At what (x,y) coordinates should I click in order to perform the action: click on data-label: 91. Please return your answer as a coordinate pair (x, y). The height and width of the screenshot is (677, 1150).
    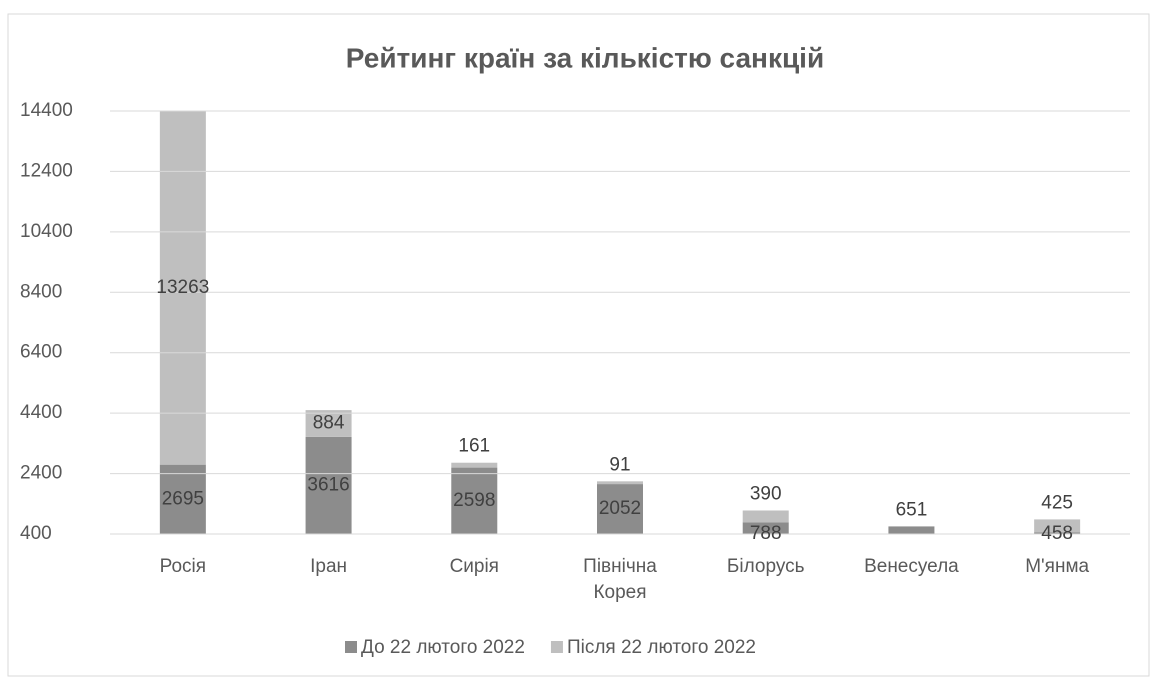
    Looking at the image, I should click on (619, 464).